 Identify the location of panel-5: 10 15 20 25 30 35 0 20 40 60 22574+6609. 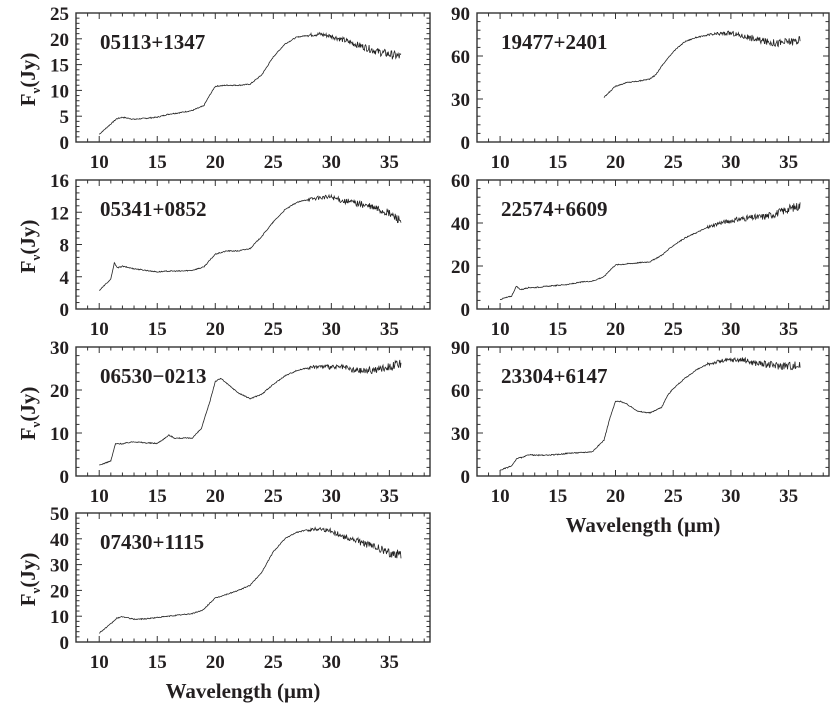
(640, 255).